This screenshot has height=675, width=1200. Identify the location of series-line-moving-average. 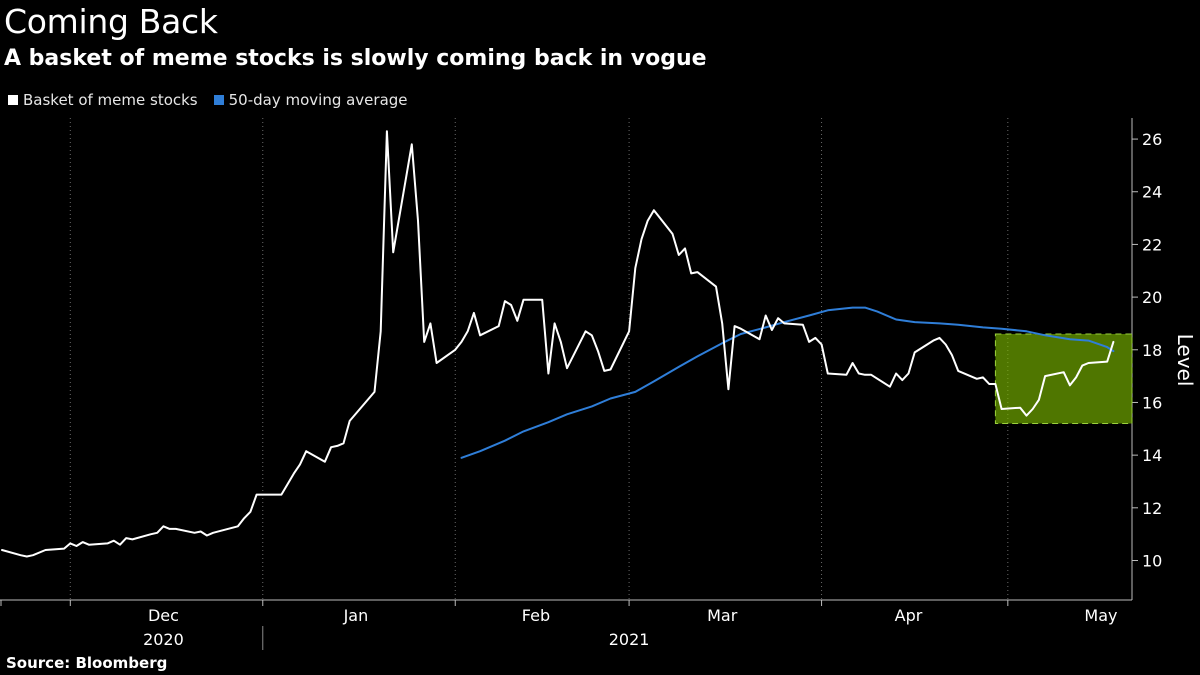
(787, 382).